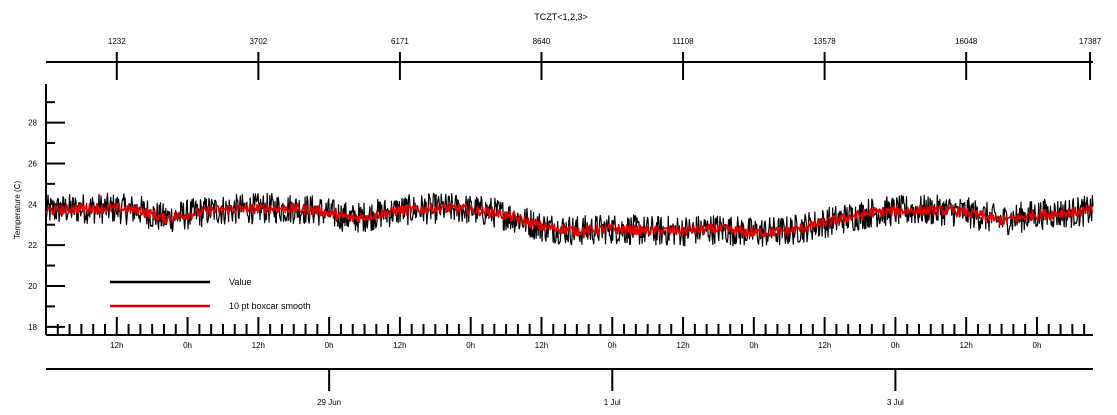  What do you see at coordinates (569, 387) in the screenshot?
I see `date-axis: 29 Jun 1 Jul 3 Jul` at bounding box center [569, 387].